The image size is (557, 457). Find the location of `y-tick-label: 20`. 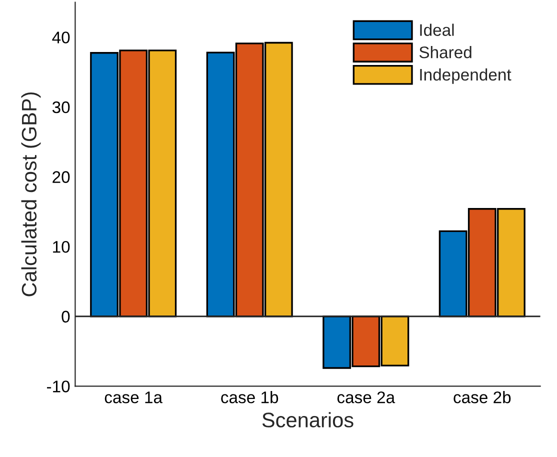

y-tick-label: 20 is located at coordinates (61, 177).